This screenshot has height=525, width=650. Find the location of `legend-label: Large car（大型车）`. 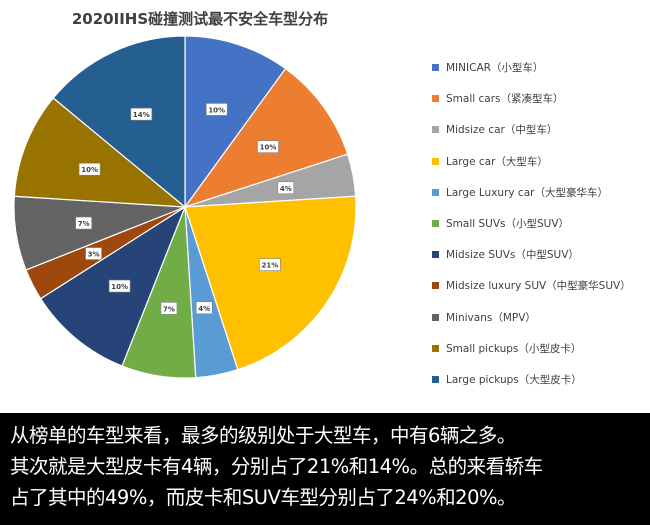

legend-label: Large car（大型车） is located at coordinates (497, 161).